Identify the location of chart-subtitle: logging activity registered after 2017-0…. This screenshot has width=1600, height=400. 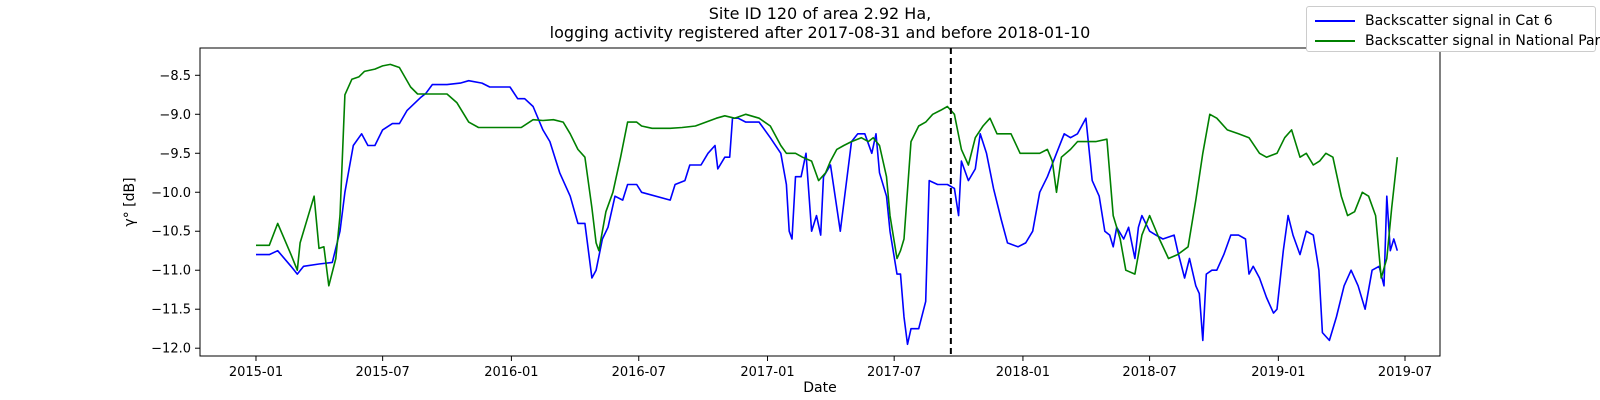
(820, 32).